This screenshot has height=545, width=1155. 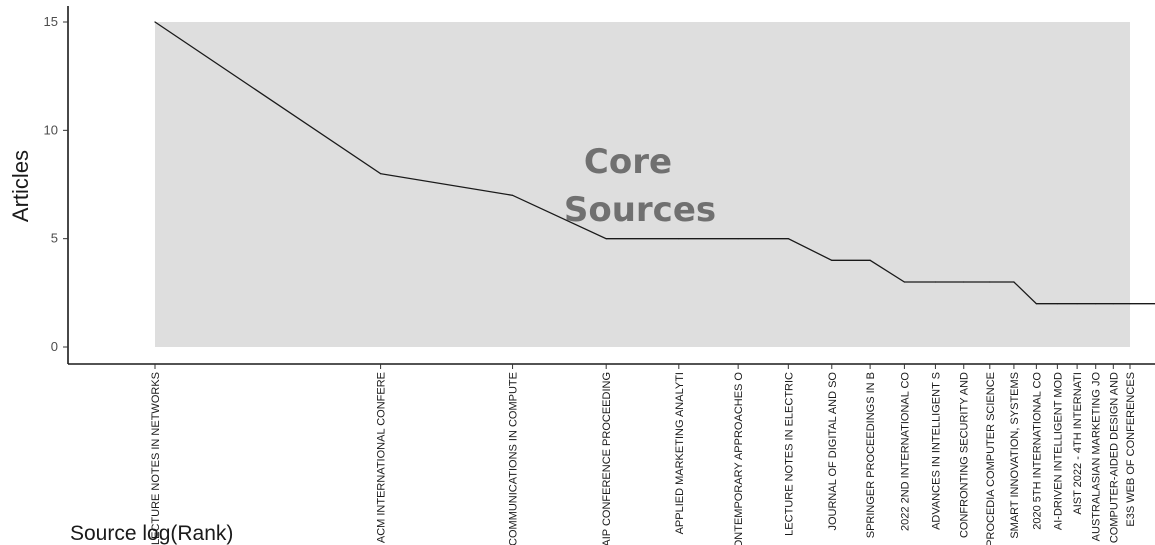 I want to click on x-tick-label: E3S WEB OF CONFERENCES, so click(x=1131, y=449).